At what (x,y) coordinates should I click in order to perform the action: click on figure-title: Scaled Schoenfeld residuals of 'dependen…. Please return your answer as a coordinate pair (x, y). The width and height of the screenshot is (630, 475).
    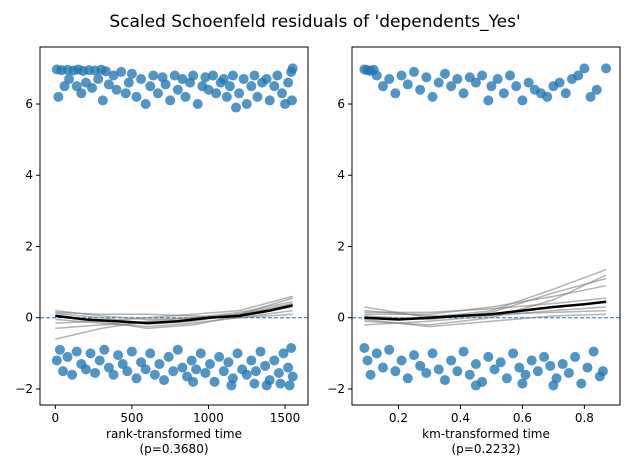
    Looking at the image, I should click on (314, 22).